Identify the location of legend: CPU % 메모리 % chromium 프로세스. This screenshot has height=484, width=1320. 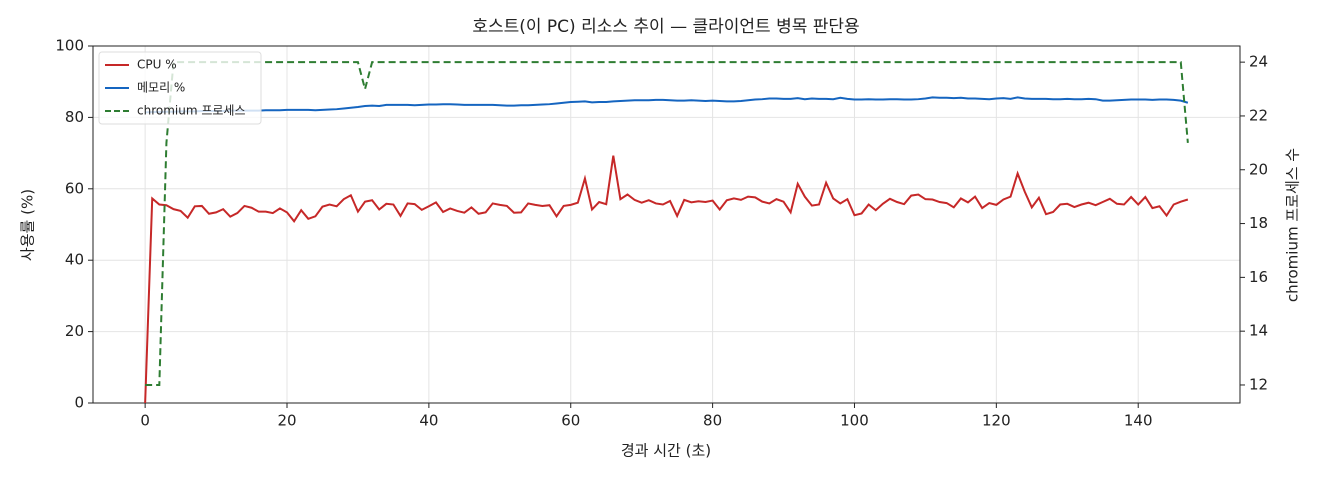
(180, 88).